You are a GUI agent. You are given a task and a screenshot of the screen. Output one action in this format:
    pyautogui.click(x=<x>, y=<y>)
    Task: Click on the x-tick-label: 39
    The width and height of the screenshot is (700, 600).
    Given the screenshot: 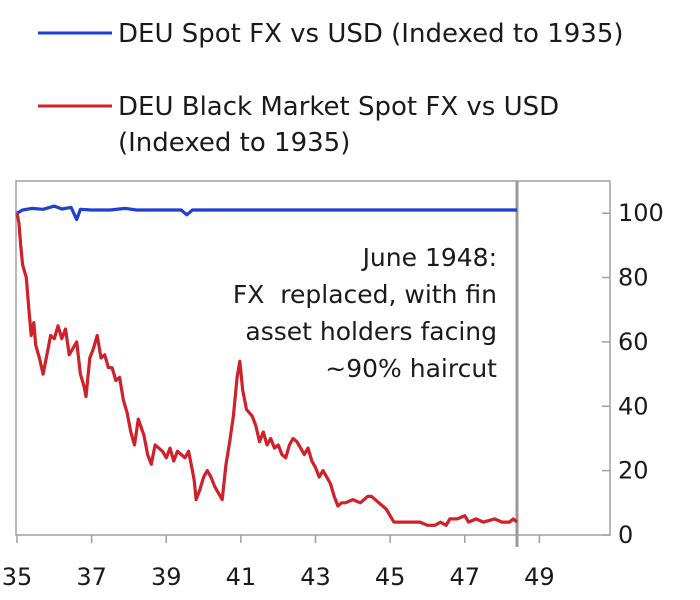 What is the action you would take?
    pyautogui.click(x=166, y=577)
    